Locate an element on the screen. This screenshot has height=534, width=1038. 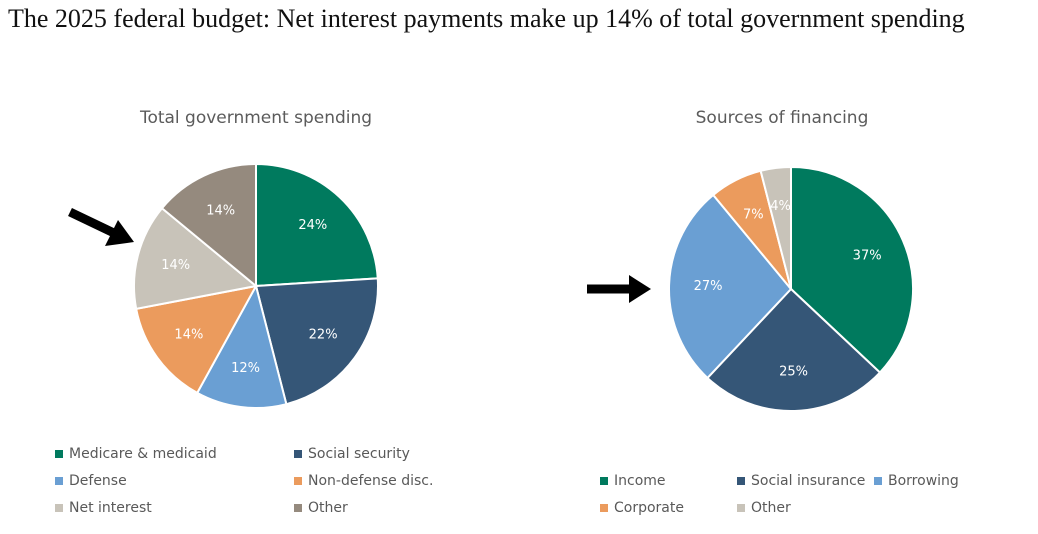
legend-item-social-insurance: Social insurance is located at coordinates (801, 481).